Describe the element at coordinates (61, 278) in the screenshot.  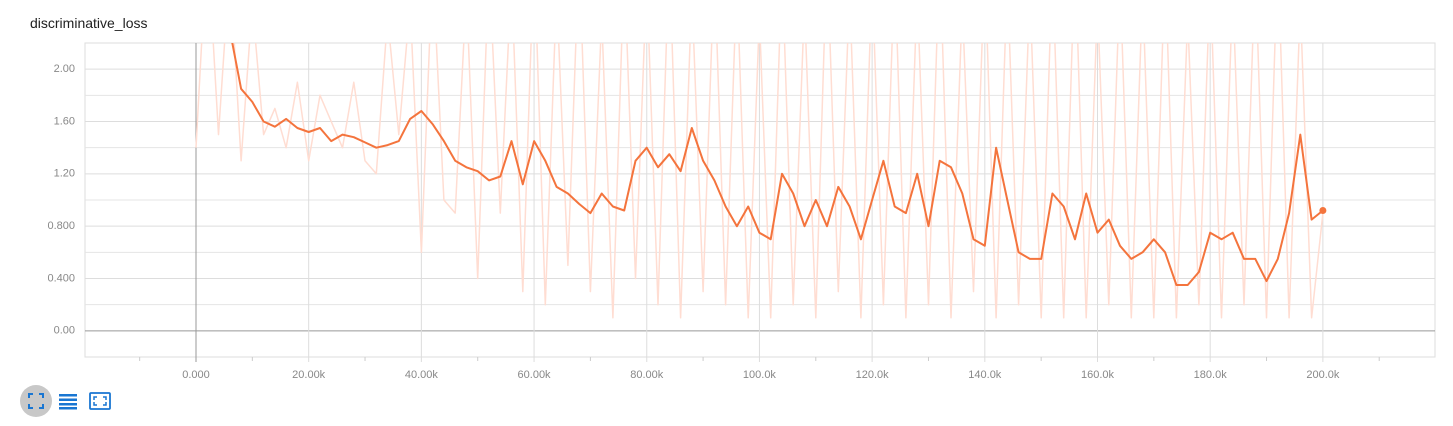
I see `y-tick-label: 0.400` at that location.